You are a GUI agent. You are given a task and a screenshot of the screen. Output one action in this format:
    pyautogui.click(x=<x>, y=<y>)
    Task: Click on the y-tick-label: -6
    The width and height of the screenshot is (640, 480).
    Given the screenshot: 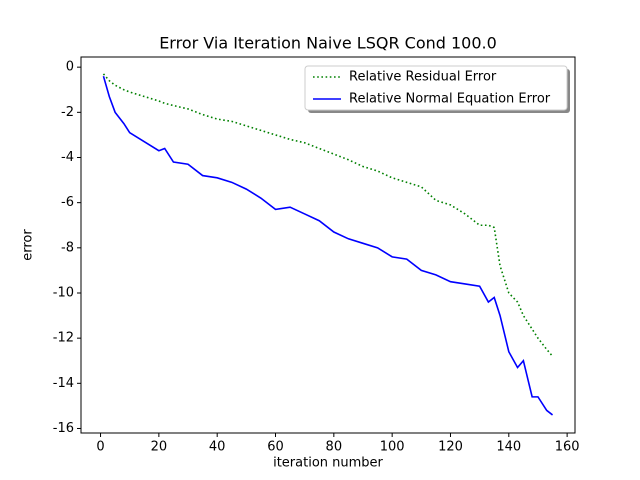 What is the action you would take?
    pyautogui.click(x=67, y=202)
    